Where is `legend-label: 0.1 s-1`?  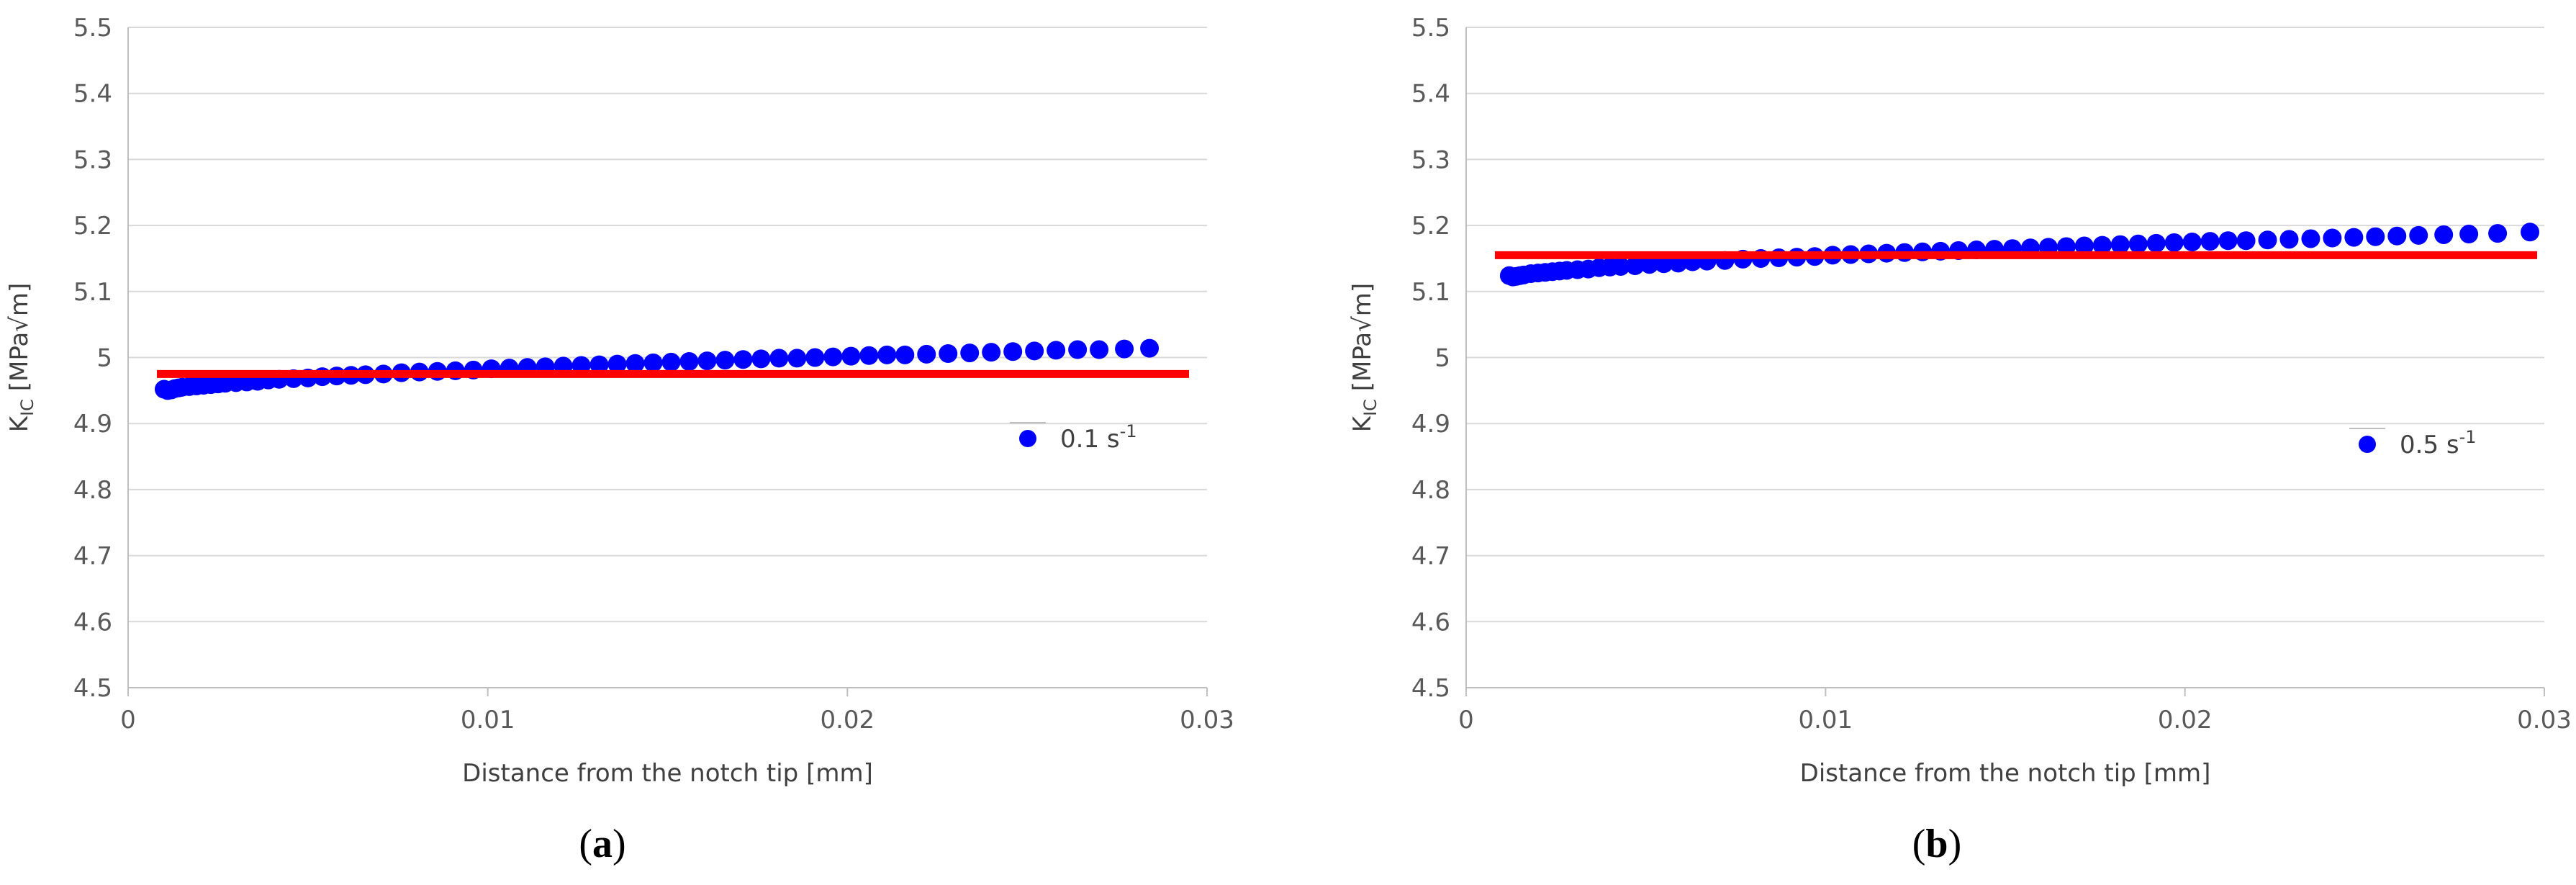 legend-label: 0.1 s-1 is located at coordinates (1098, 437).